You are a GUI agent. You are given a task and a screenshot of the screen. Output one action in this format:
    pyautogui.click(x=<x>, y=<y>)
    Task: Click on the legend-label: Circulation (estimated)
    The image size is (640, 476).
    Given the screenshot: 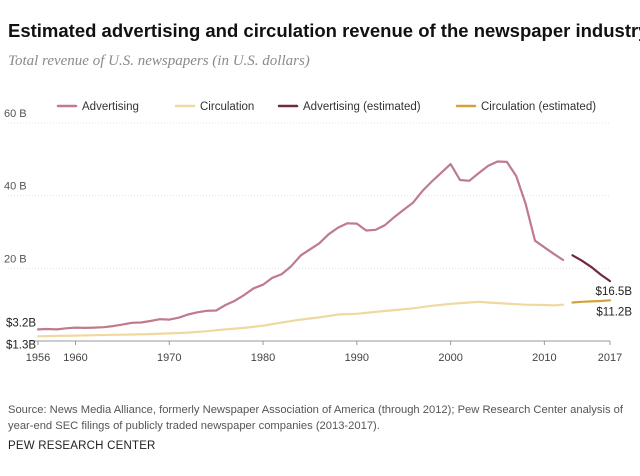 What is the action you would take?
    pyautogui.click(x=538, y=107)
    